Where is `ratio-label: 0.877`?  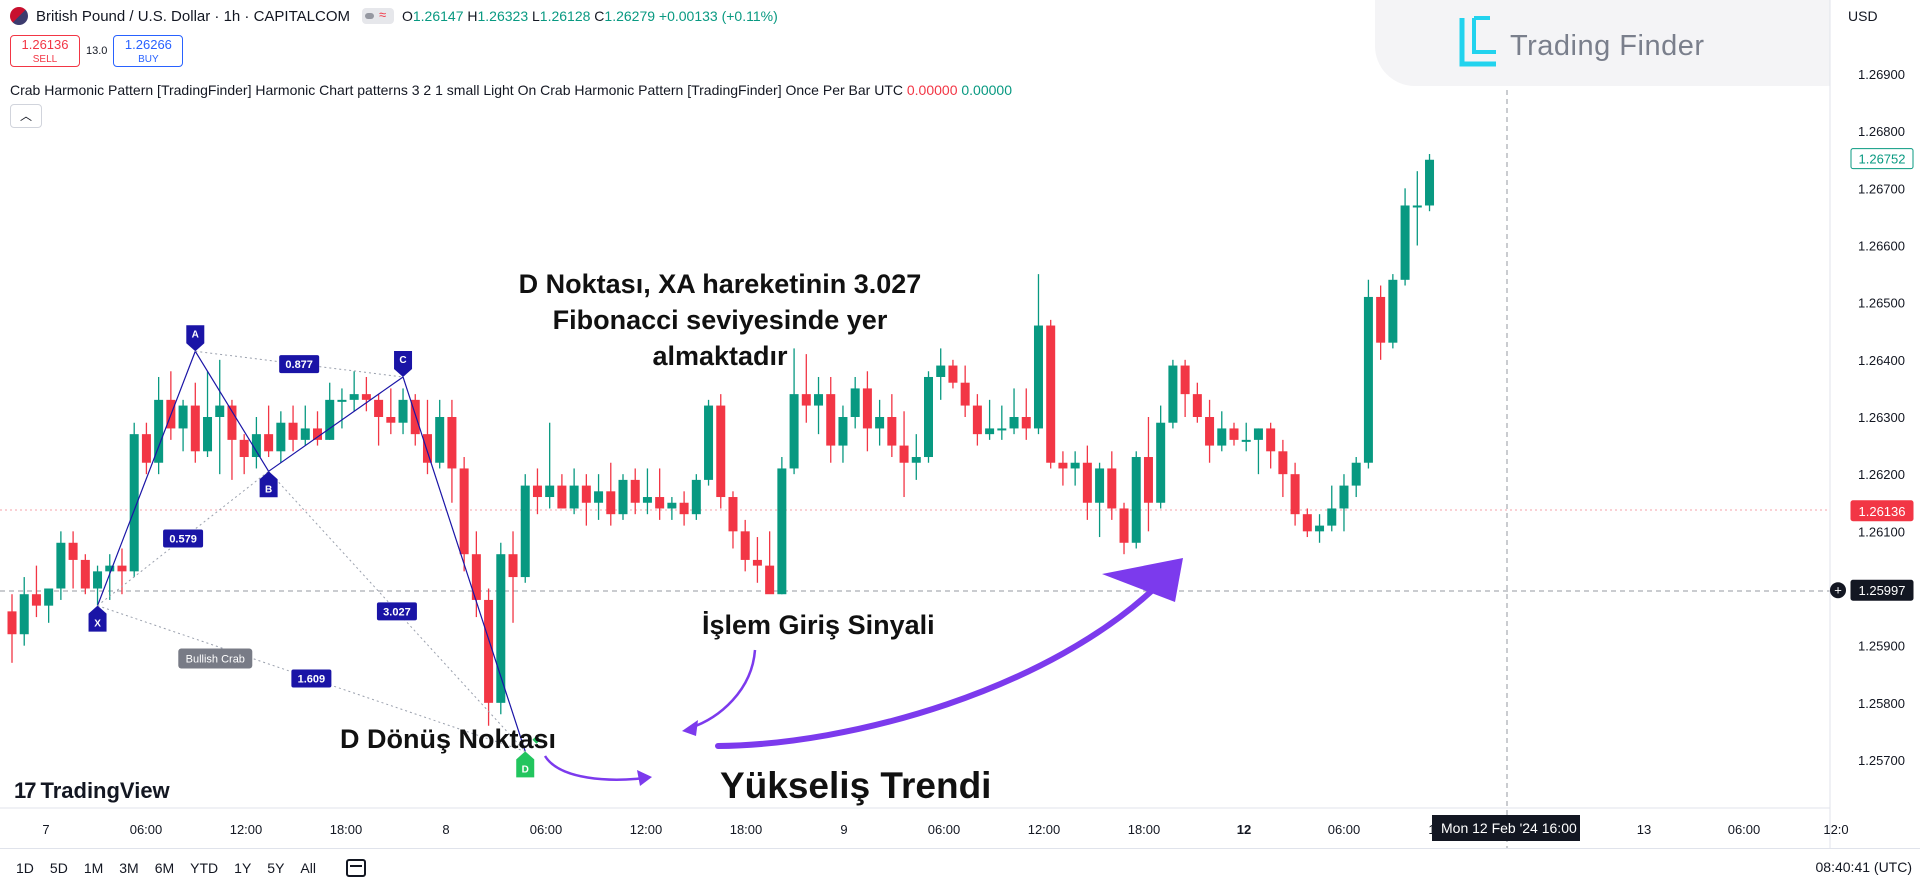
ratio-label: 0.877 is located at coordinates (299, 364).